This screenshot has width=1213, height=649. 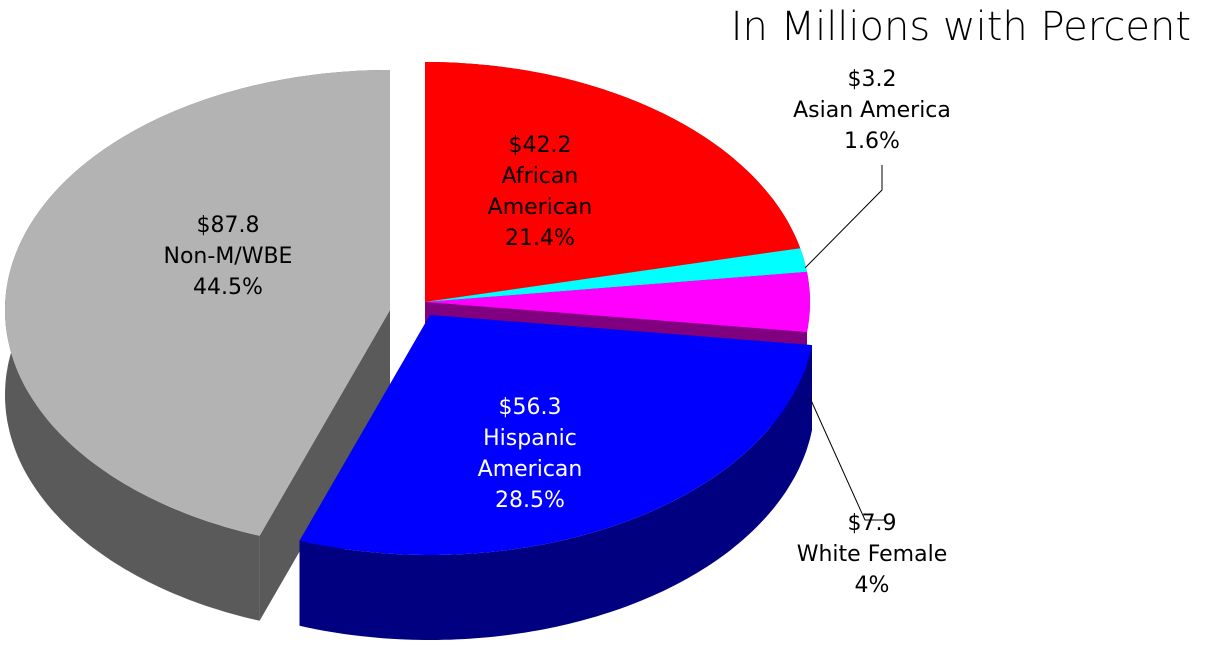 I want to click on slice-label: $87.8 Non-M/WBE 44.5%, so click(x=228, y=256).